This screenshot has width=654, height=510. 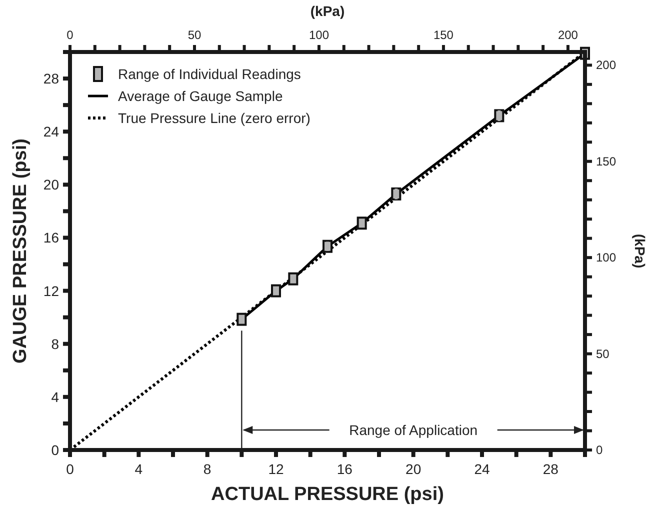 I want to click on y-axis-title: GAUGE PRESSURE (psi), so click(x=20, y=251).